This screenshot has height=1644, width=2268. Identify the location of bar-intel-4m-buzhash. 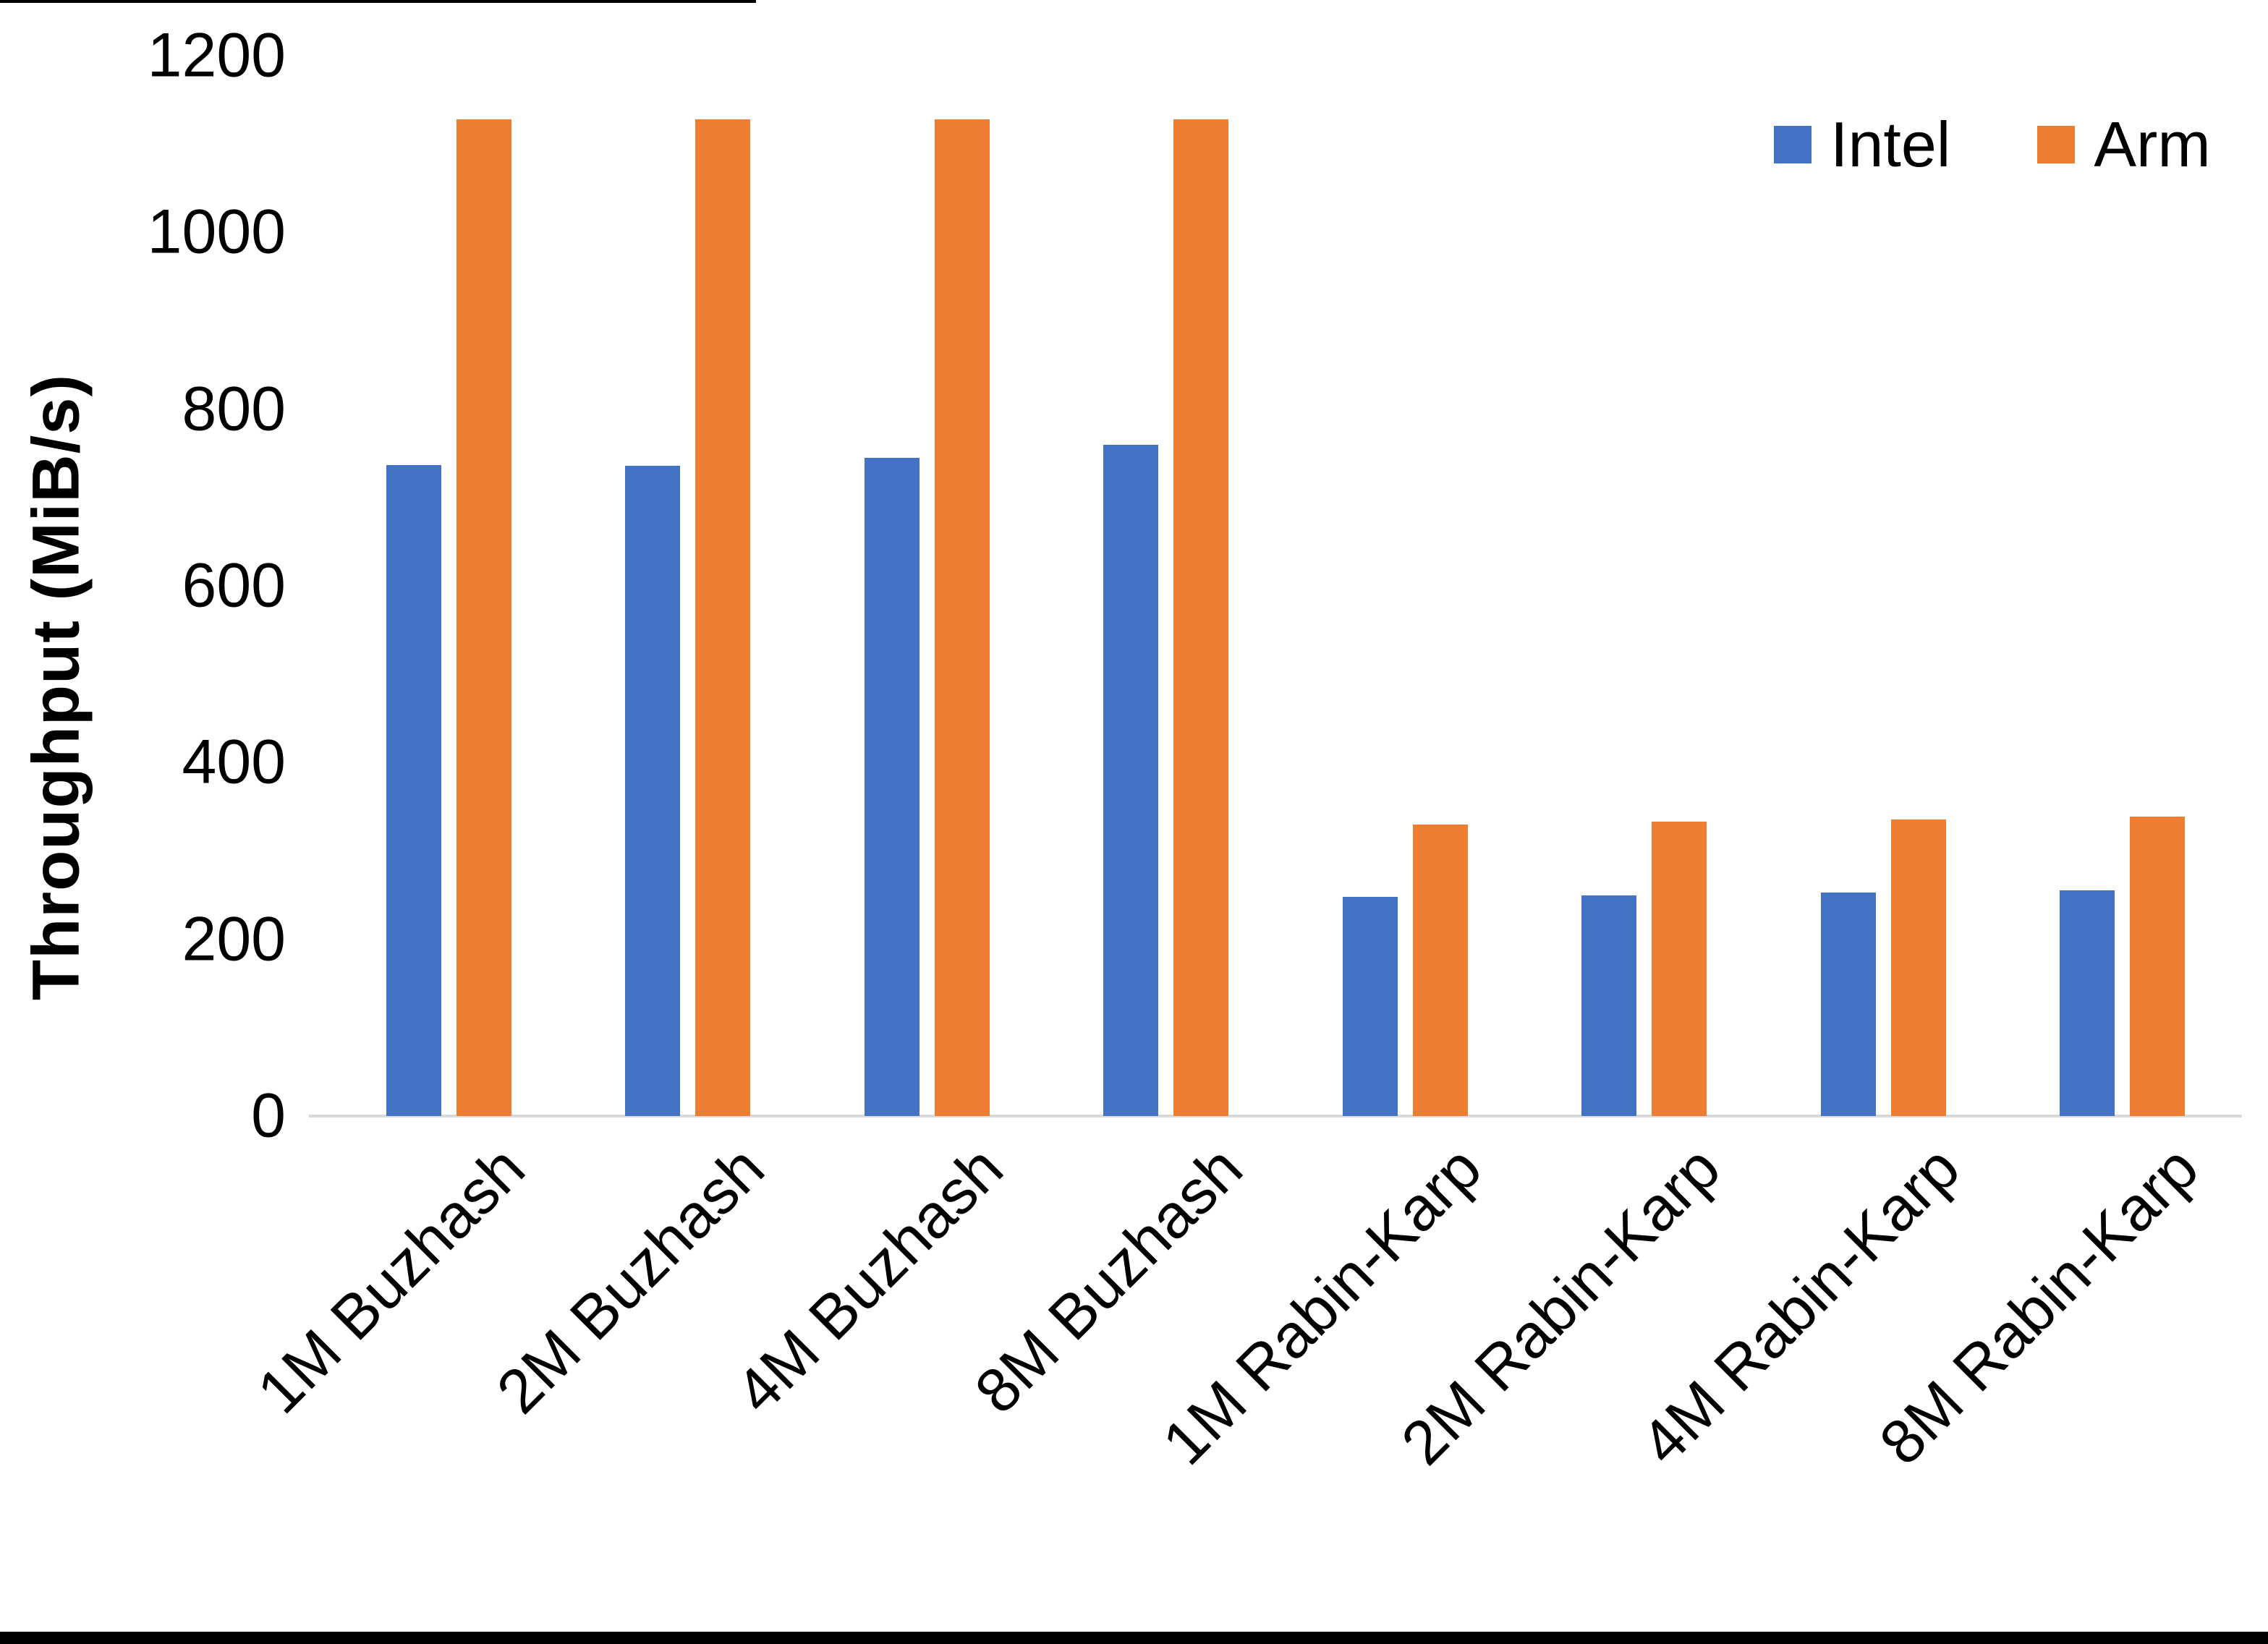
(891, 786).